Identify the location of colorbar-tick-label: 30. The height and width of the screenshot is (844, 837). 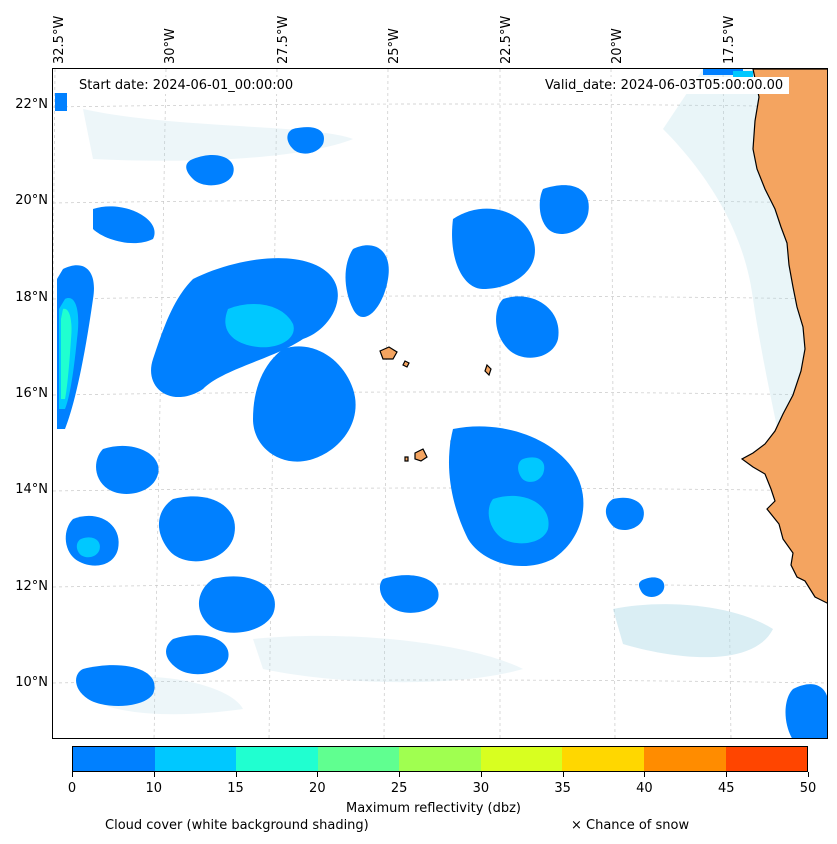
(481, 788).